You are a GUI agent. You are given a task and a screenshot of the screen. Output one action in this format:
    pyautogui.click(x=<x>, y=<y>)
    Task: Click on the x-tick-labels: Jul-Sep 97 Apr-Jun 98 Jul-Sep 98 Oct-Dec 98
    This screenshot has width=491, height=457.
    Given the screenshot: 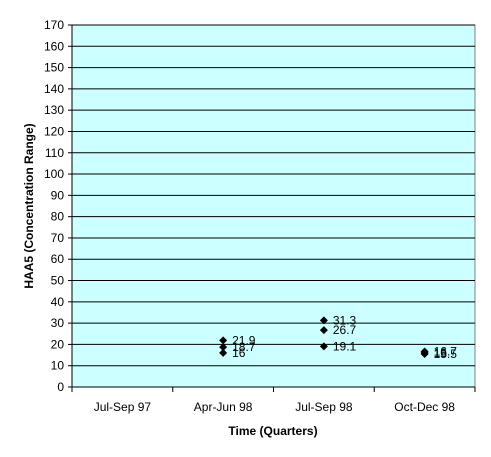 What is the action you would take?
    pyautogui.click(x=273, y=400)
    